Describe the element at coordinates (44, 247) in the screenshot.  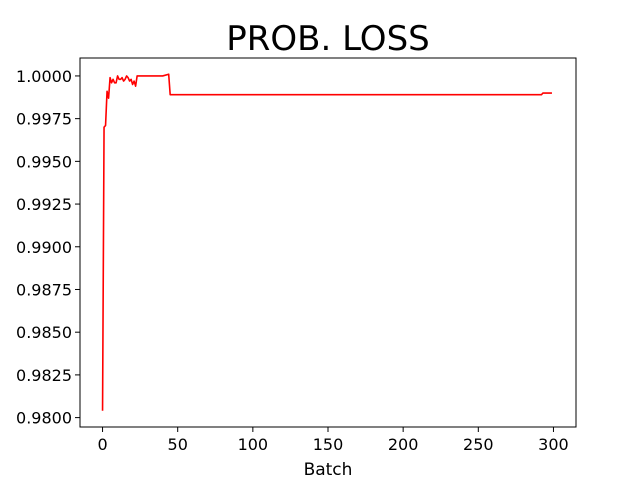
I see `y-tick-label: 0.9900` at that location.